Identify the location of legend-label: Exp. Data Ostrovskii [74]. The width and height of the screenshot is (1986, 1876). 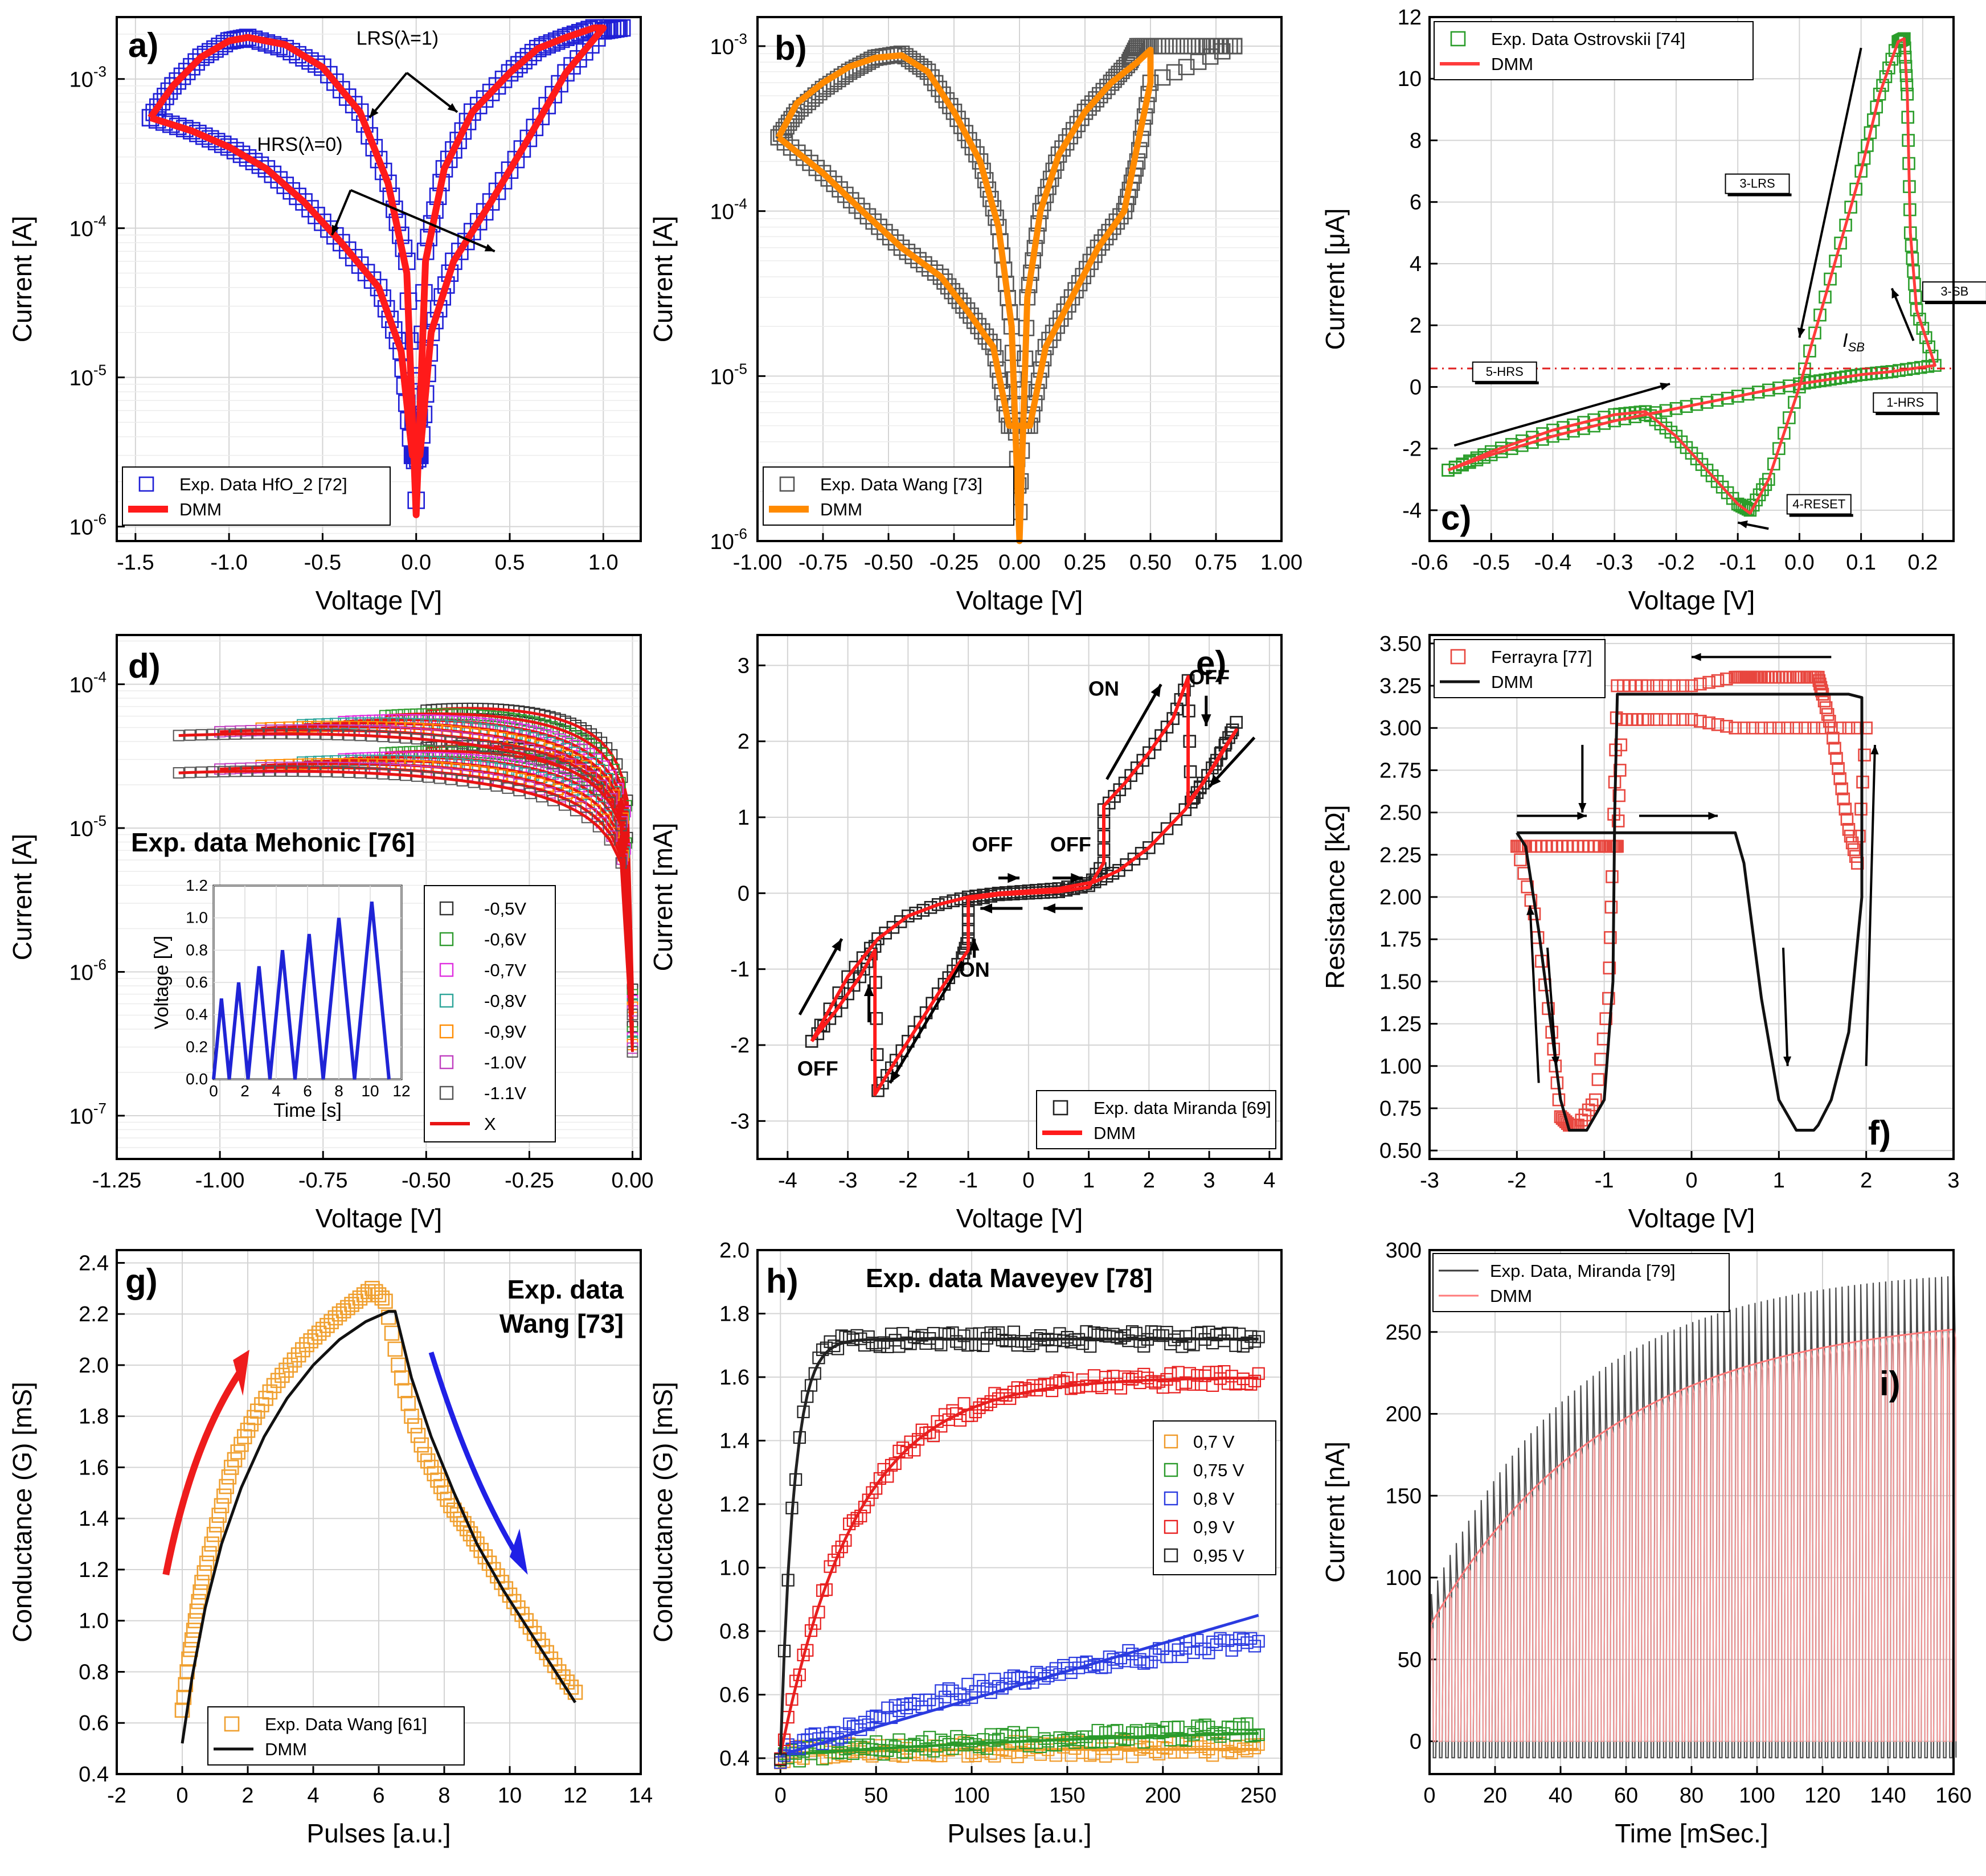
(1588, 39).